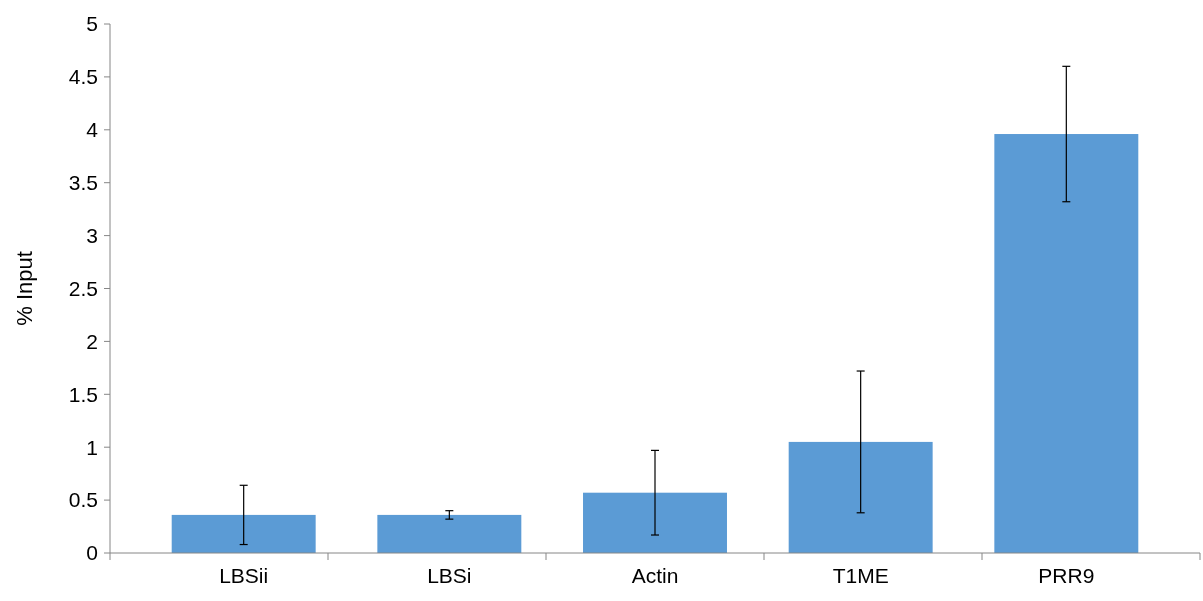  Describe the element at coordinates (92, 341) in the screenshot. I see `y-tick-label: 2` at that location.